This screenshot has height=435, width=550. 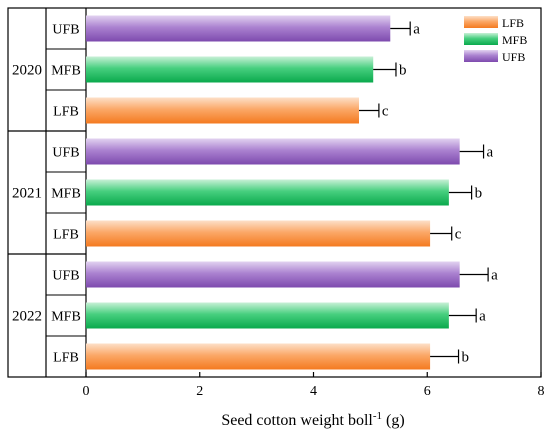 I want to click on bar-2022-LFB, so click(x=258, y=356).